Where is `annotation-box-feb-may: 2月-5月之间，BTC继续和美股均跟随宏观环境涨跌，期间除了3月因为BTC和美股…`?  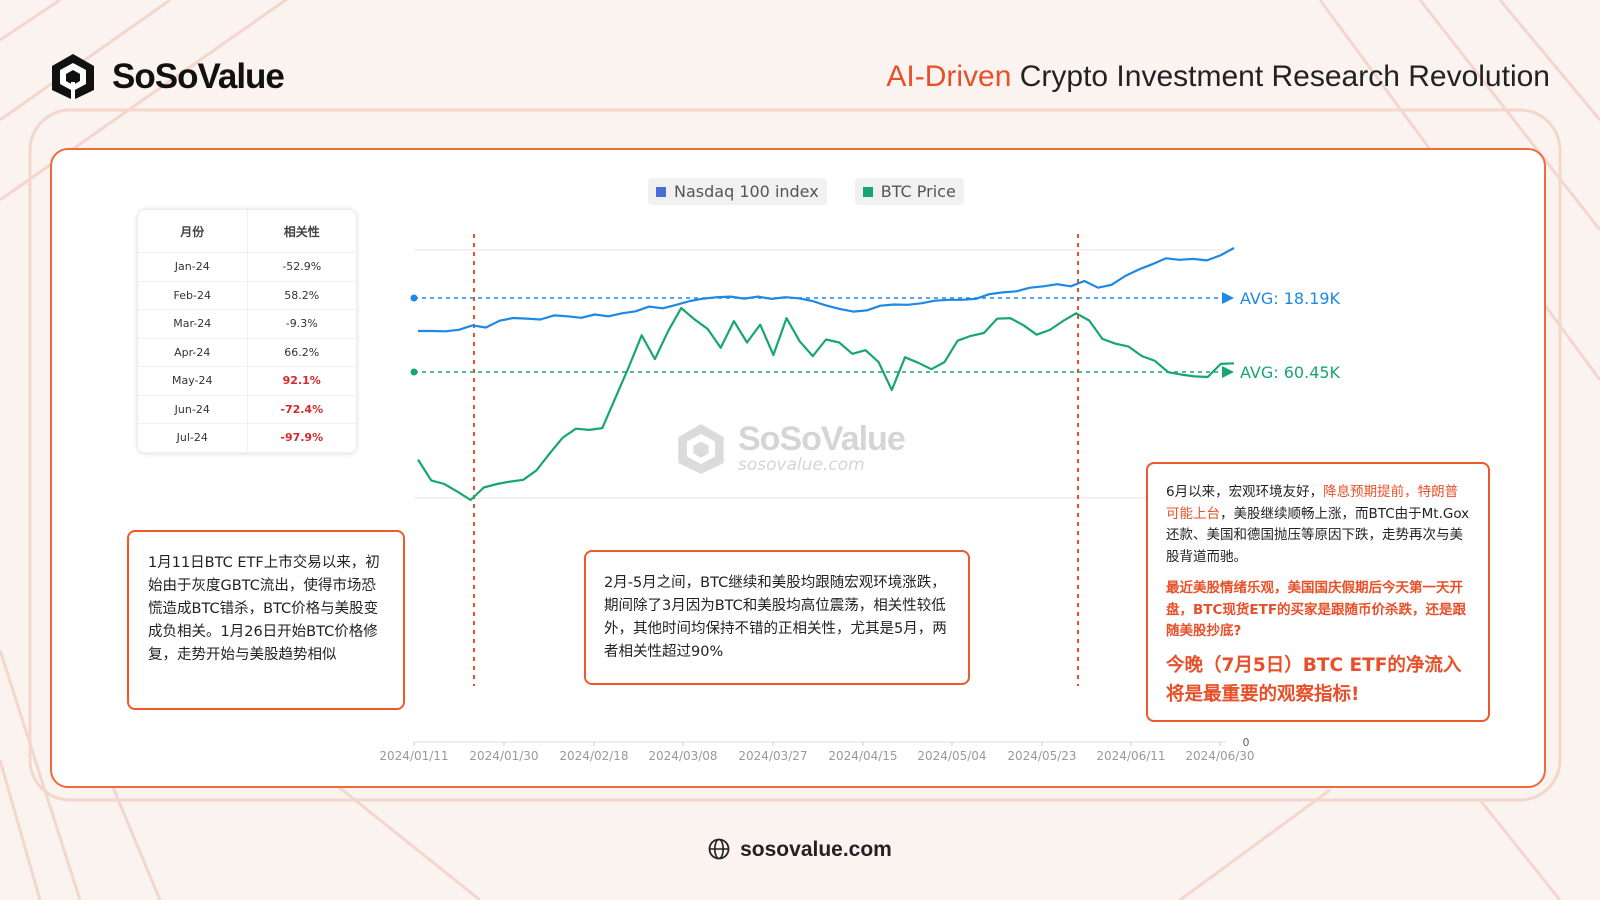 annotation-box-feb-may: 2月-5月之间，BTC继续和美股均跟随宏观环境涨跌，期间除了3月因为BTC和美股… is located at coordinates (777, 617).